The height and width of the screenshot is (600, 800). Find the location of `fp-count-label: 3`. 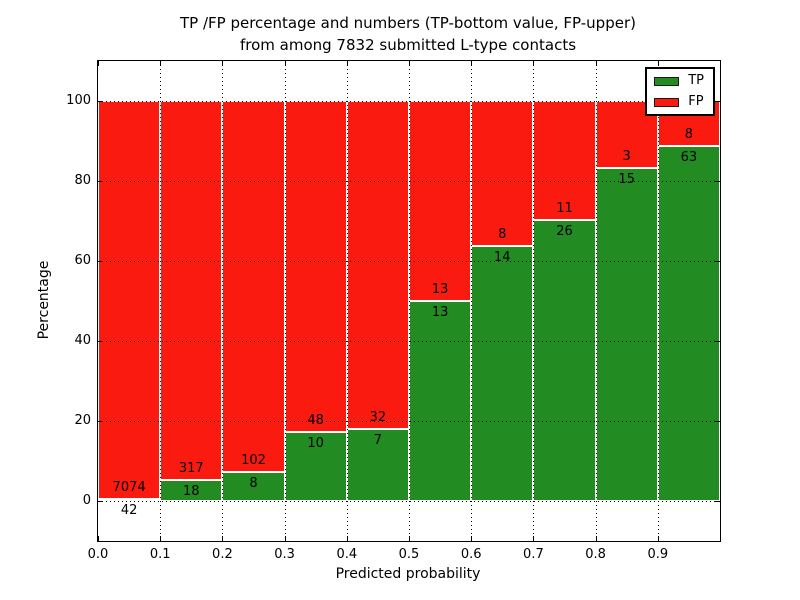

fp-count-label: 3 is located at coordinates (626, 156).